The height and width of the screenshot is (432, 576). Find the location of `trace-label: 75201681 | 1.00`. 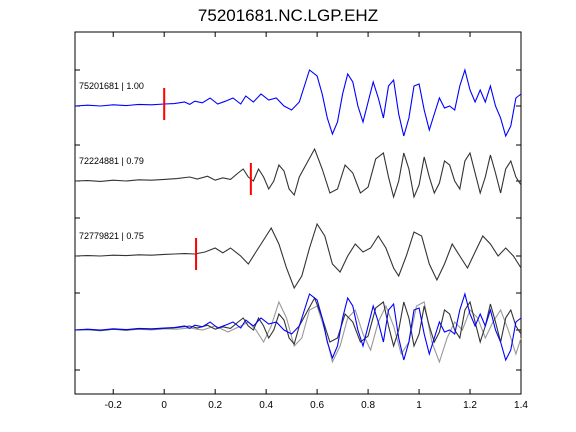

trace-label: 75201681 | 1.00 is located at coordinates (111, 86).